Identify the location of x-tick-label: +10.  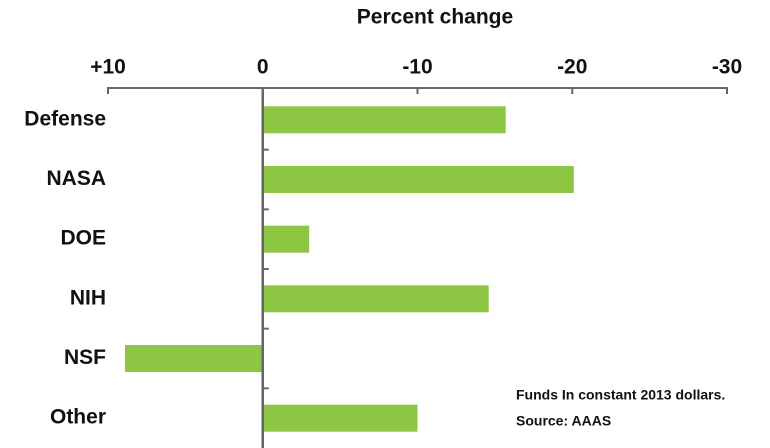
(108, 67).